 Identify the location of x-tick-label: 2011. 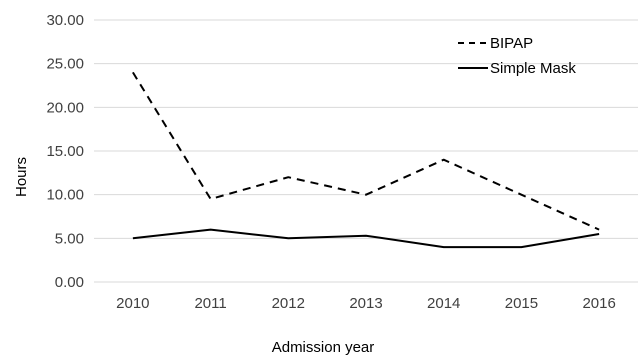
(210, 303).